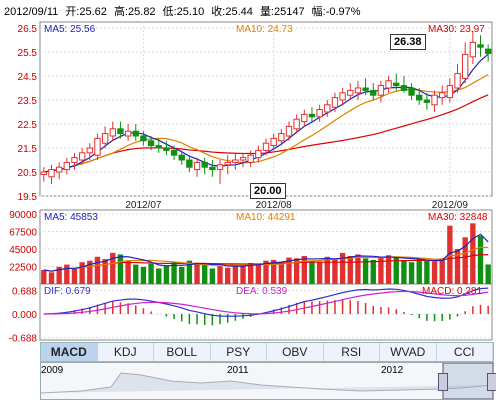 The width and height of the screenshot is (496, 402). Describe the element at coordinates (352, 352) in the screenshot. I see `tab-rsi: RSI` at that location.